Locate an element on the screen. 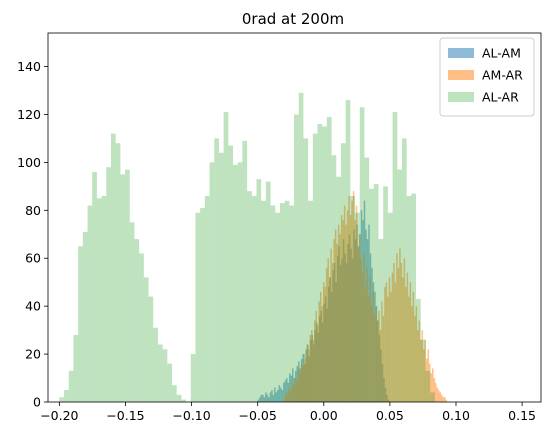 This screenshot has width=552, height=435. y-tick-label: 20 is located at coordinates (33, 354).